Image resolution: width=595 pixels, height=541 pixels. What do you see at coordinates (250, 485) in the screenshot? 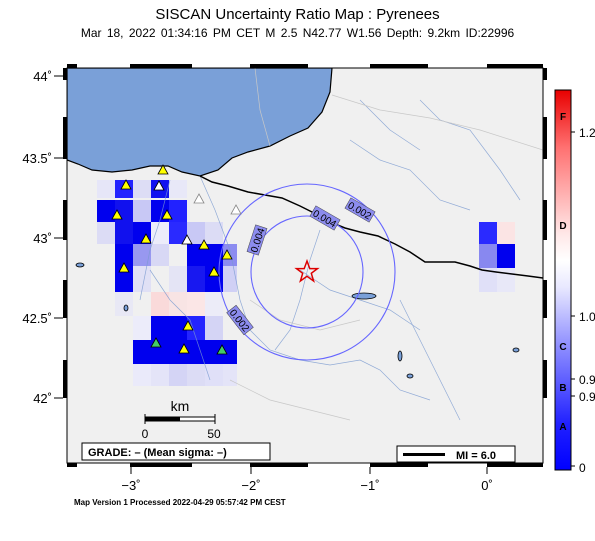
I see `x-axis-label: −2˚` at bounding box center [250, 485].